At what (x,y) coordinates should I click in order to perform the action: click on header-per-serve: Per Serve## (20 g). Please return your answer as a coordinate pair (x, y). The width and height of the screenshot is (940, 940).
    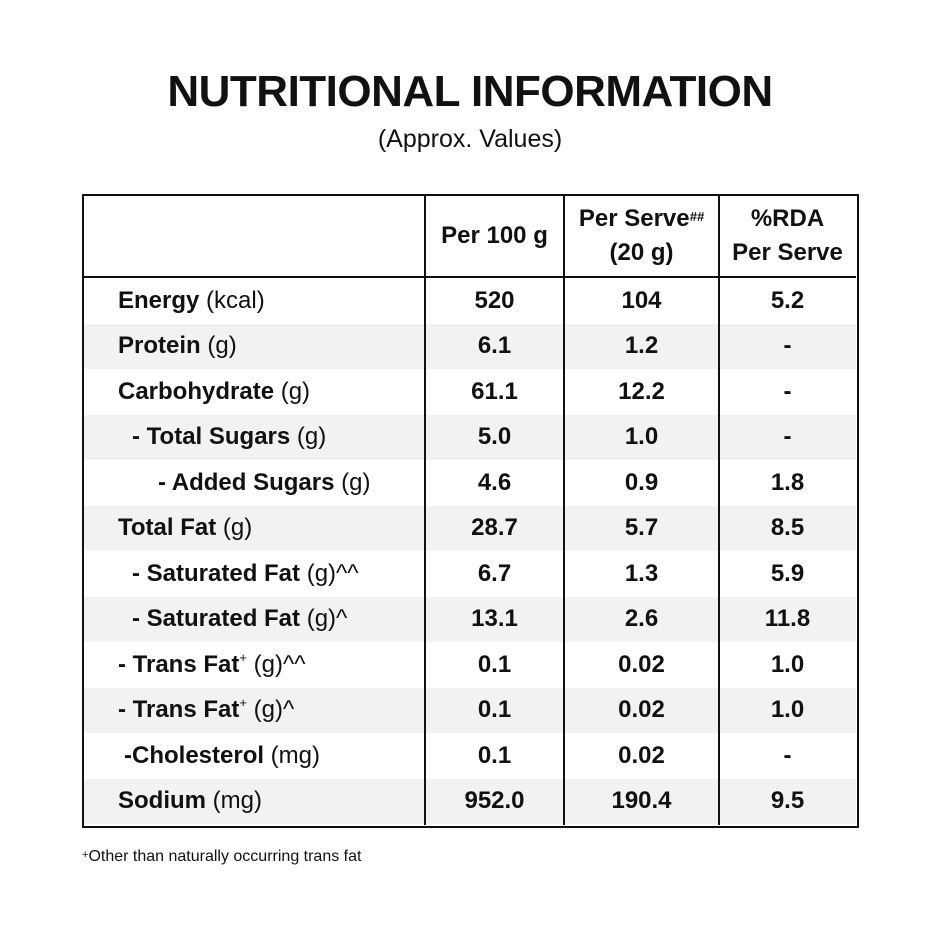
    Looking at the image, I should click on (641, 236).